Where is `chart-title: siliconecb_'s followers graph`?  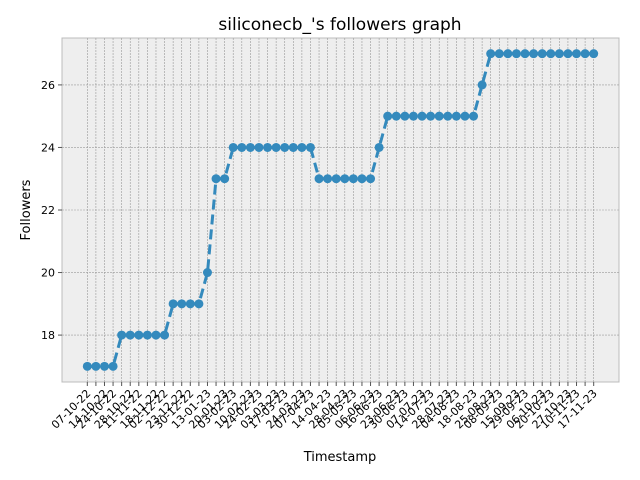 chart-title: siliconecb_'s followers graph is located at coordinates (339, 25).